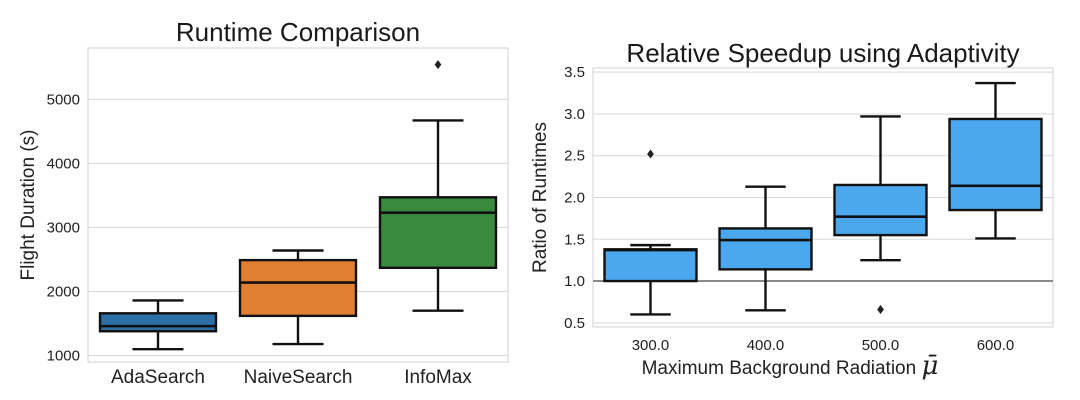 The image size is (1080, 400). What do you see at coordinates (158, 377) in the screenshot?
I see `chart1-category-label: AdaSearch` at bounding box center [158, 377].